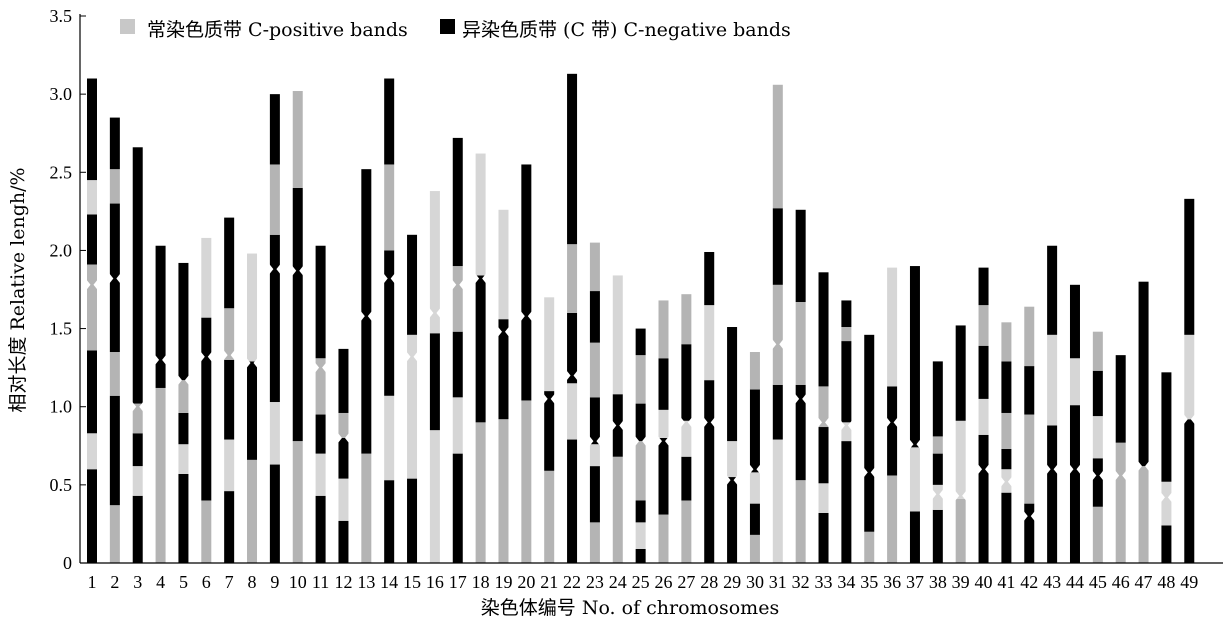  What do you see at coordinates (732, 582) in the screenshot?
I see `x-tick-label: 29` at bounding box center [732, 582].